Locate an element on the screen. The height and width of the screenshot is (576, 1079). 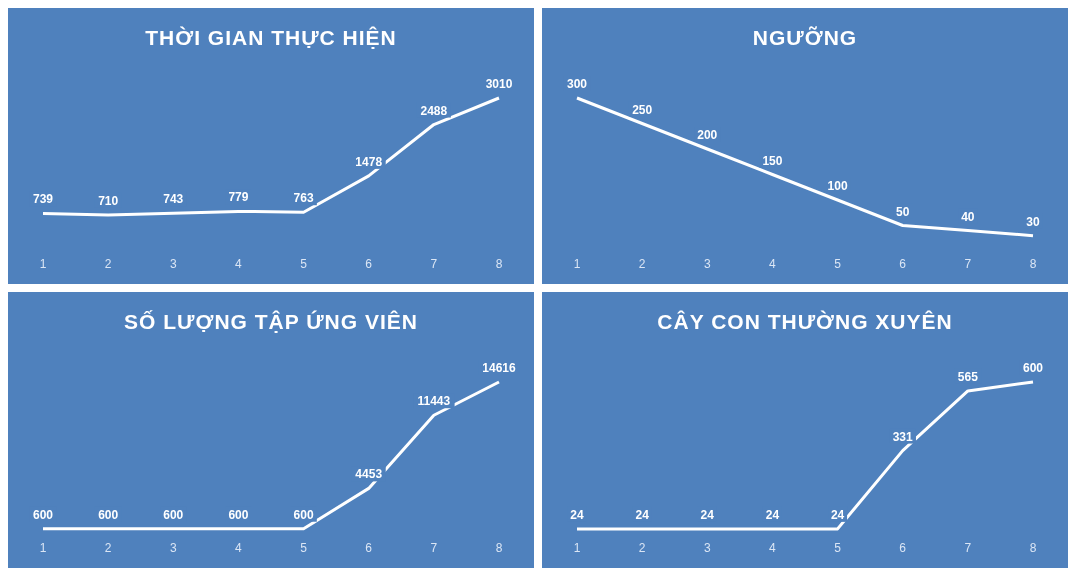
data-label: 331 is located at coordinates (903, 436).